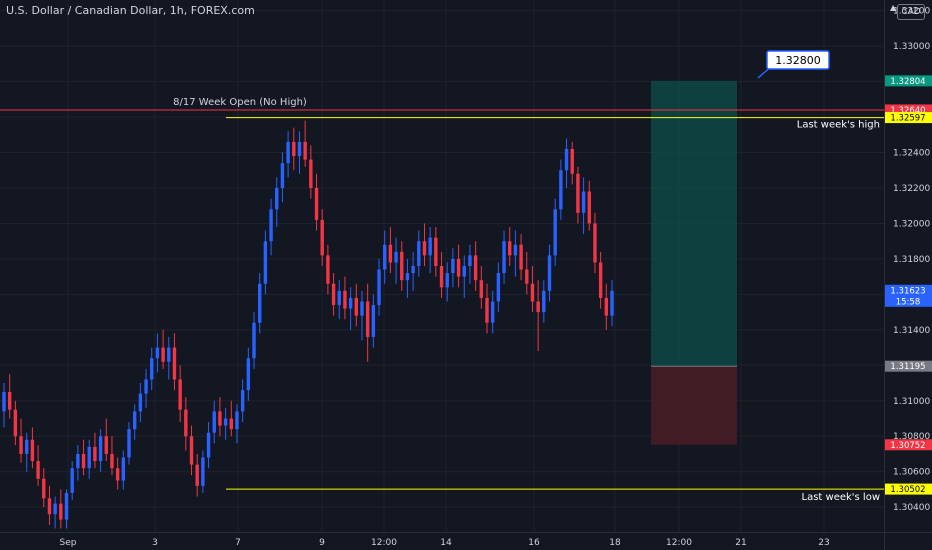 This screenshot has width=932, height=550. I want to click on target-callout: 1.32800, so click(793, 64).